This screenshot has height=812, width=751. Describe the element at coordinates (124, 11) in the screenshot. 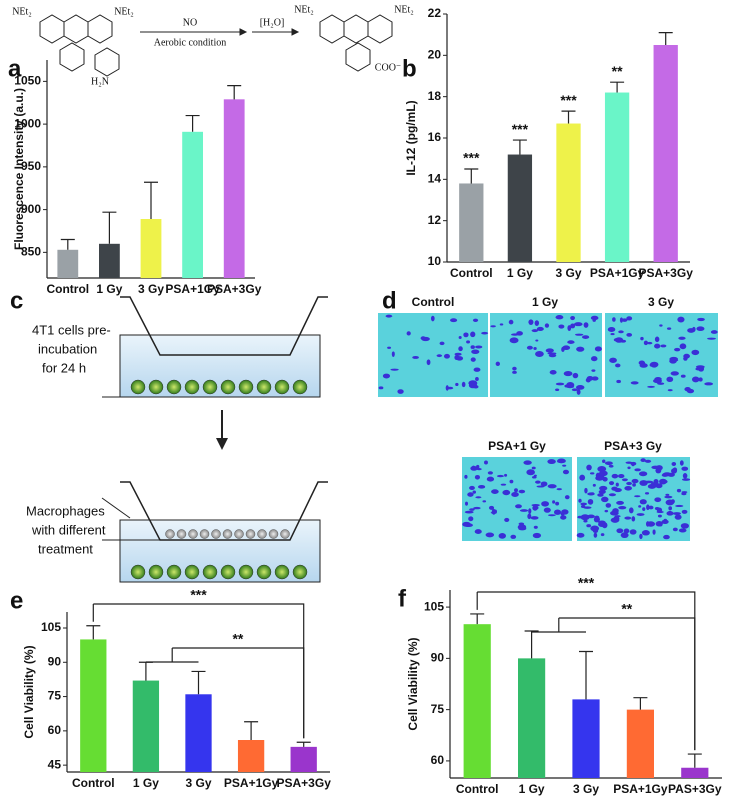

I see `group: NEt₂` at that location.